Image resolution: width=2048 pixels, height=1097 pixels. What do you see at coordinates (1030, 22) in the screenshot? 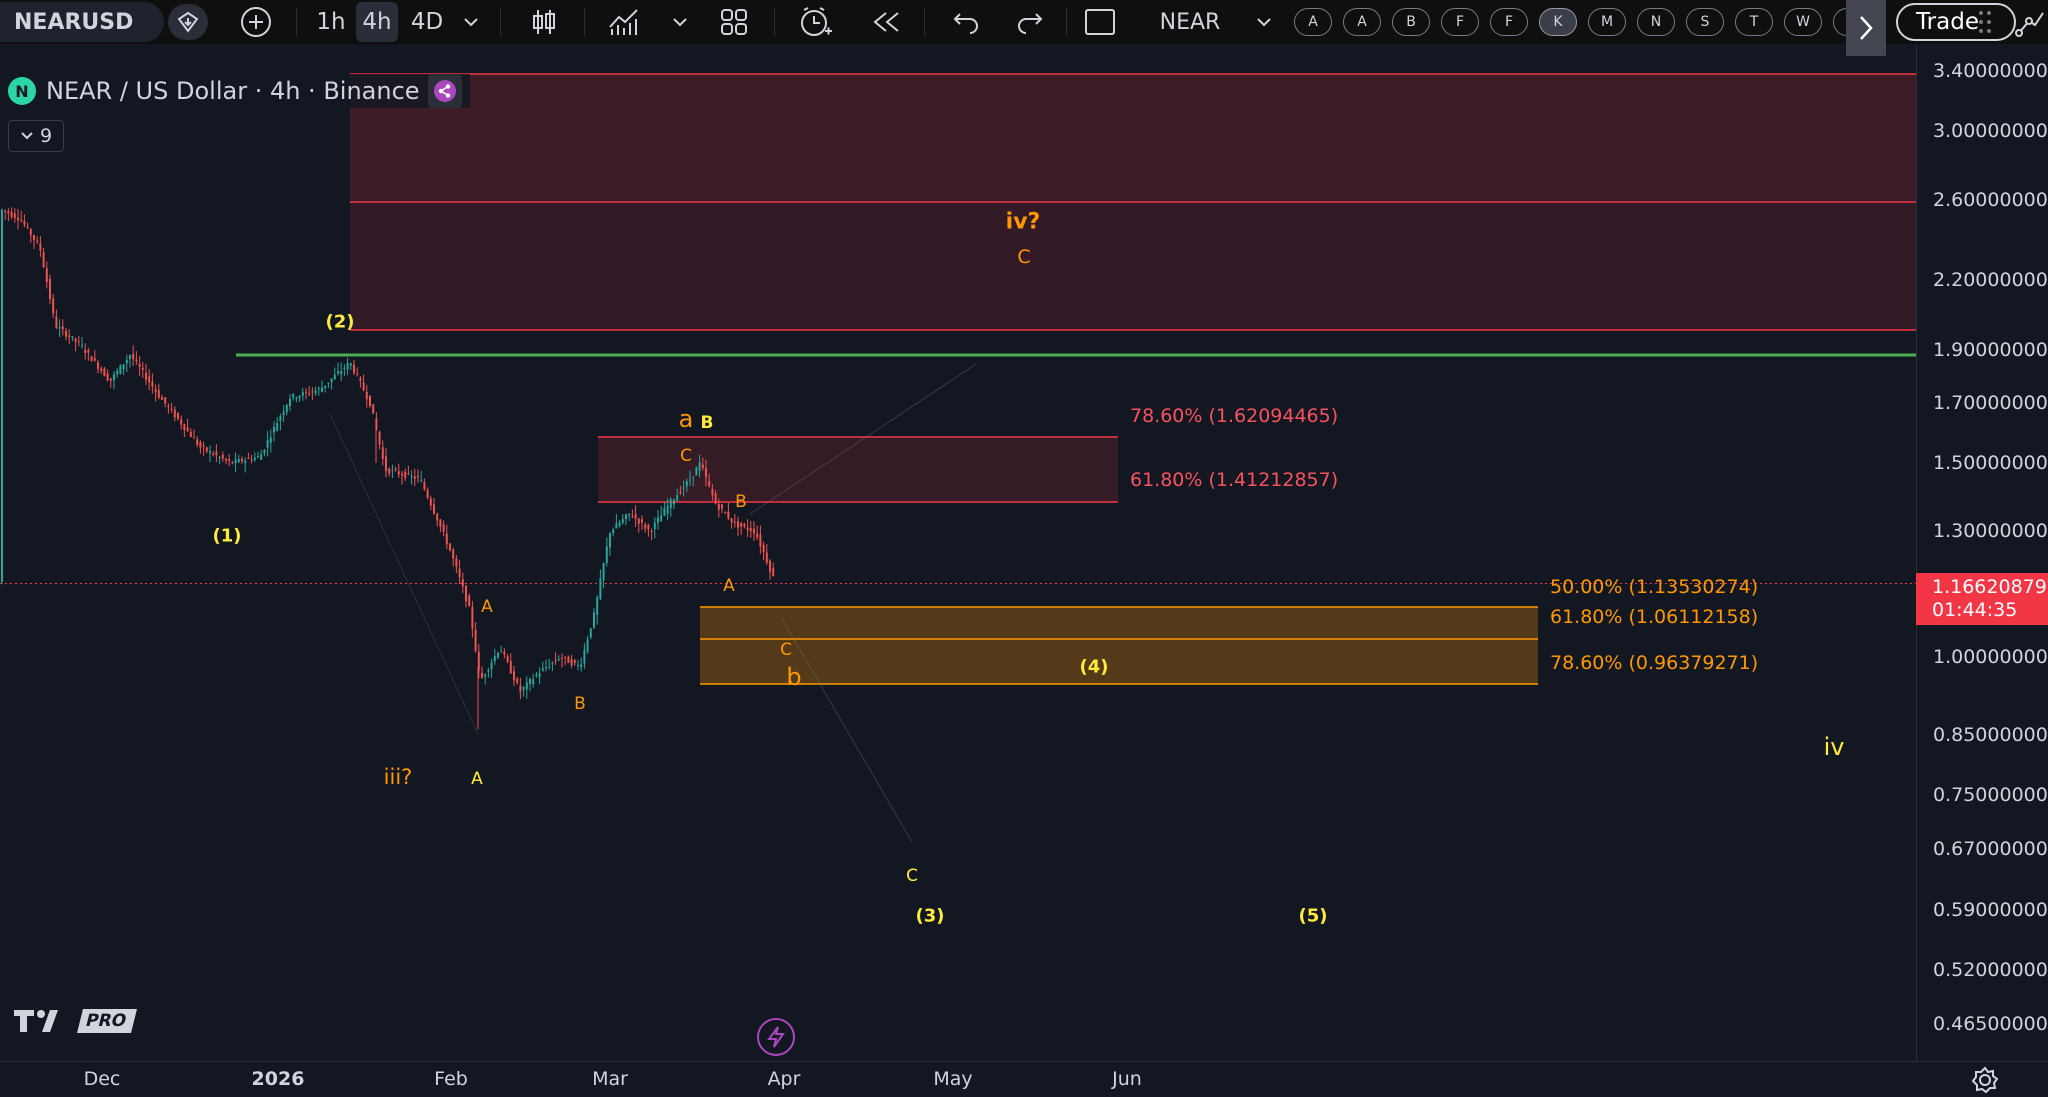
I see `redo-icon` at bounding box center [1030, 22].